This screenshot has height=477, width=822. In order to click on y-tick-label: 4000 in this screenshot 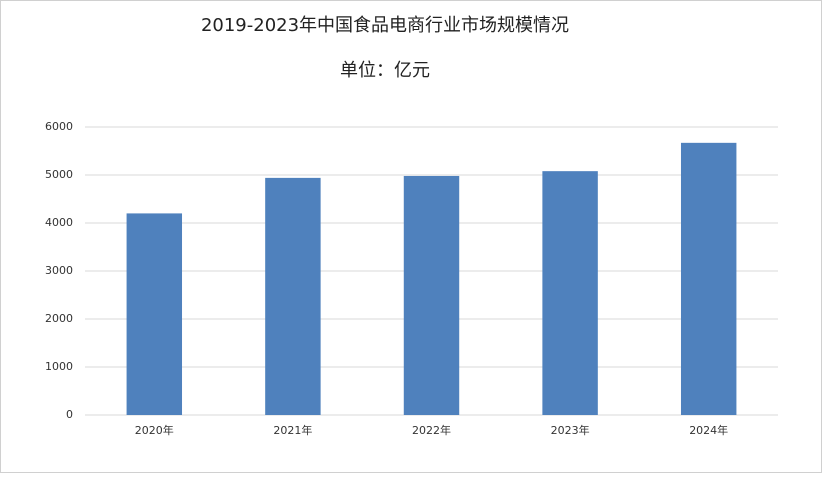, I will do `click(59, 222)`.